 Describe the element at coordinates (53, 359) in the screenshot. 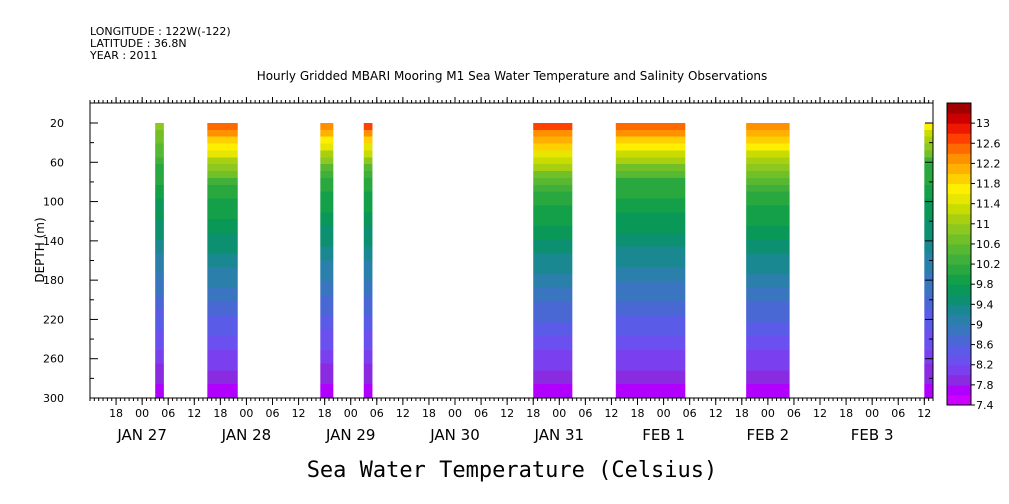

I see `y-tick-label: 260` at that location.